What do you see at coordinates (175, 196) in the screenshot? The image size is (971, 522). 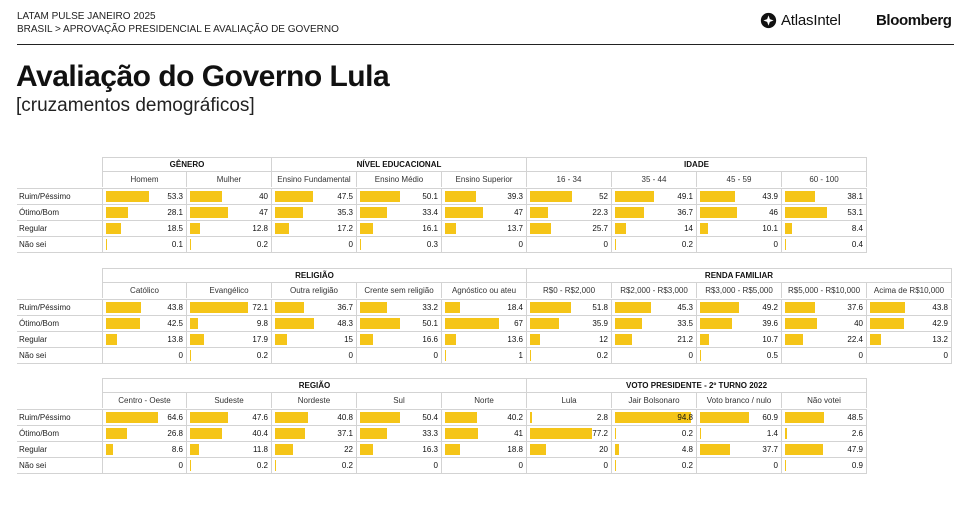 I see `value-label: 53.3` at bounding box center [175, 196].